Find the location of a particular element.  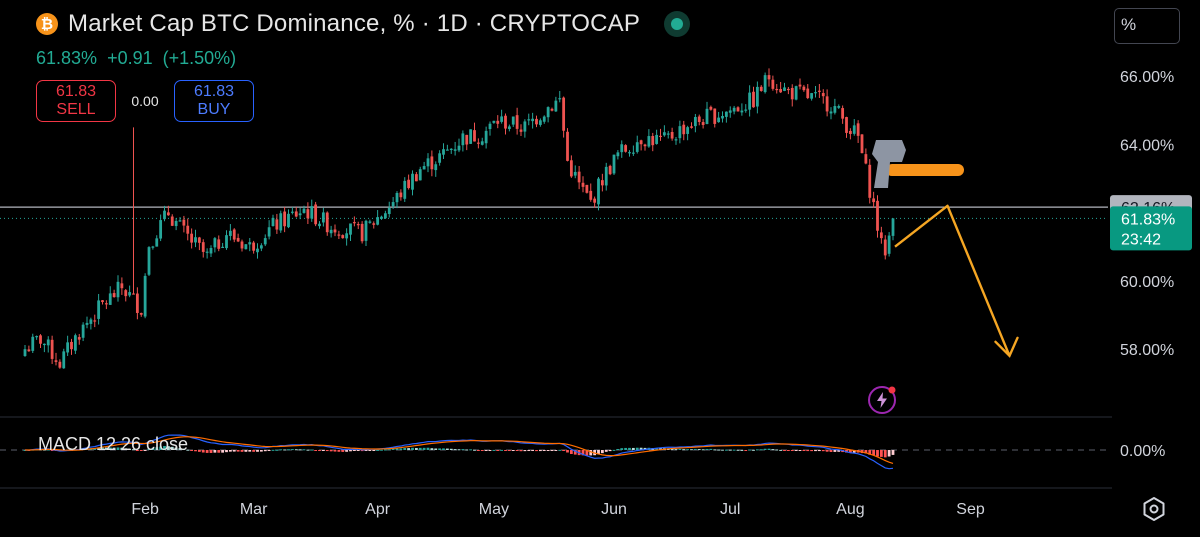

x-tick-label: Aug is located at coordinates (850, 509).